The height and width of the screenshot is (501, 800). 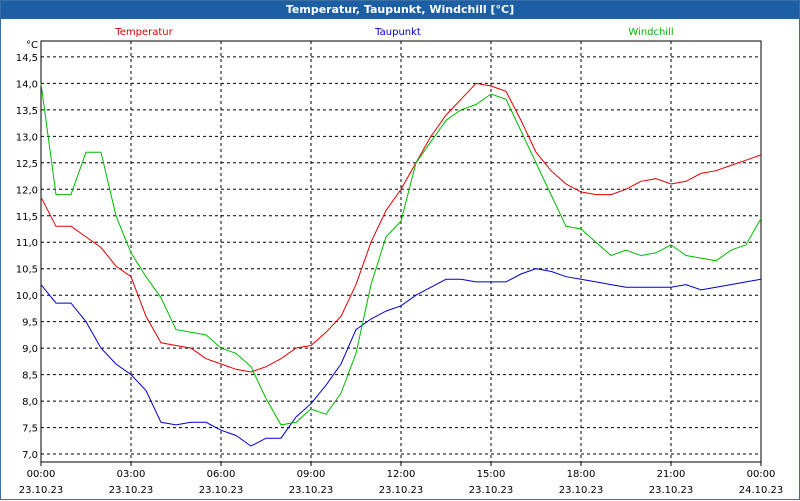 I want to click on legend-entry-temperatur: Temperatur, so click(x=143, y=32).